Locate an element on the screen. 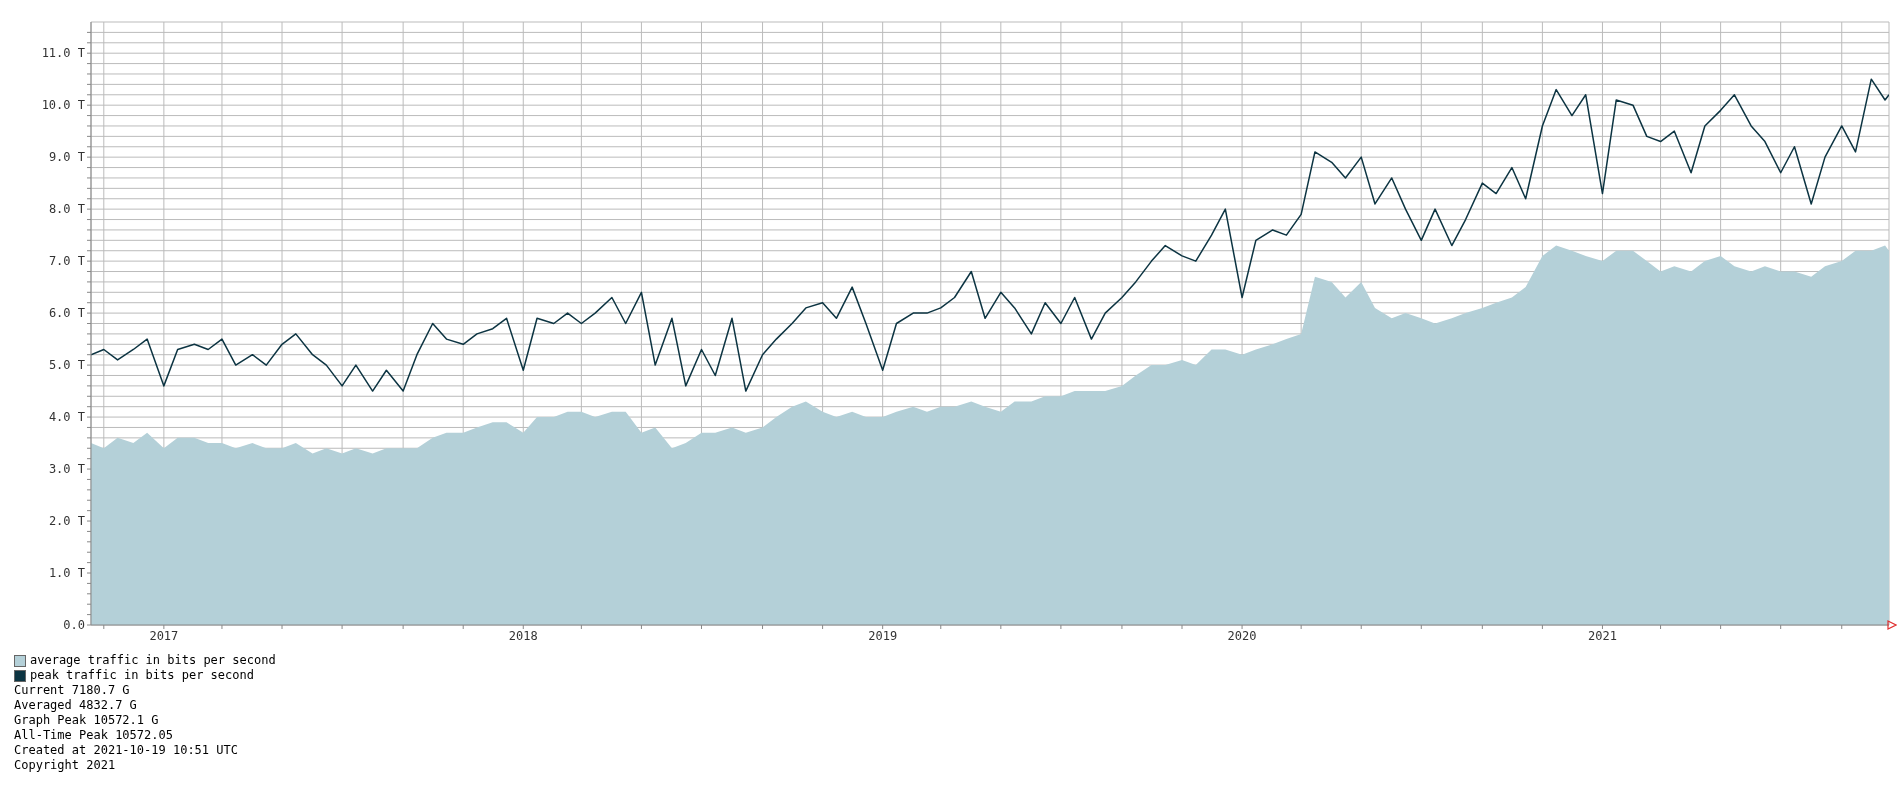 This screenshot has height=811, width=1903. text: All-Time Peak 10572.05 is located at coordinates (94, 735).